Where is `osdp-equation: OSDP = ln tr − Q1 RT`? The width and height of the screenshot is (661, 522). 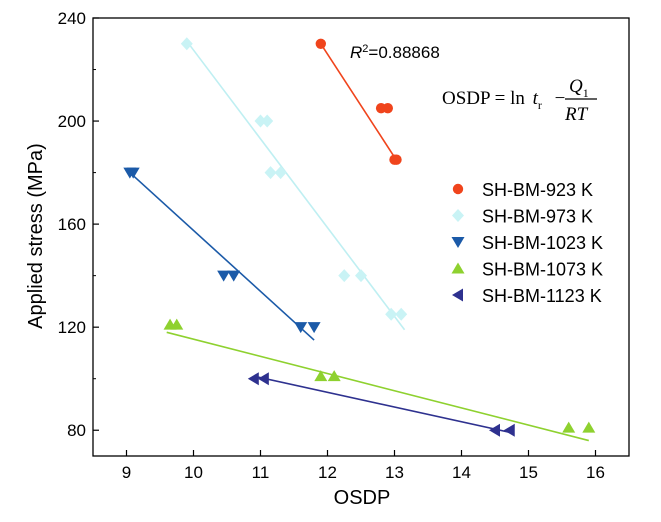 osdp-equation: OSDP = ln tr − Q1 RT is located at coordinates (519, 100).